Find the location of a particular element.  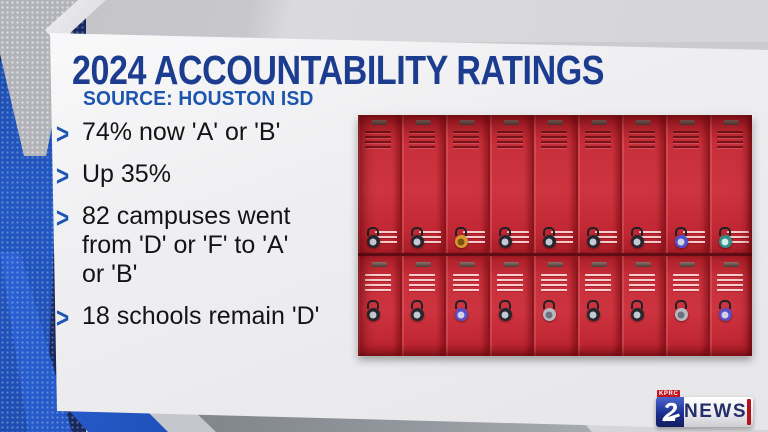

background-top-panel is located at coordinates (427, 21).